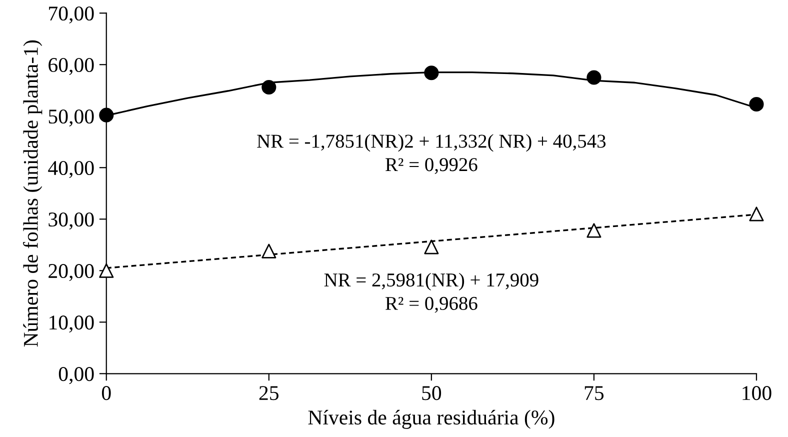 This screenshot has height=437, width=788. Describe the element at coordinates (431, 281) in the screenshot. I see `annotation: NR = 2,5981(NR) + 17,909` at that location.